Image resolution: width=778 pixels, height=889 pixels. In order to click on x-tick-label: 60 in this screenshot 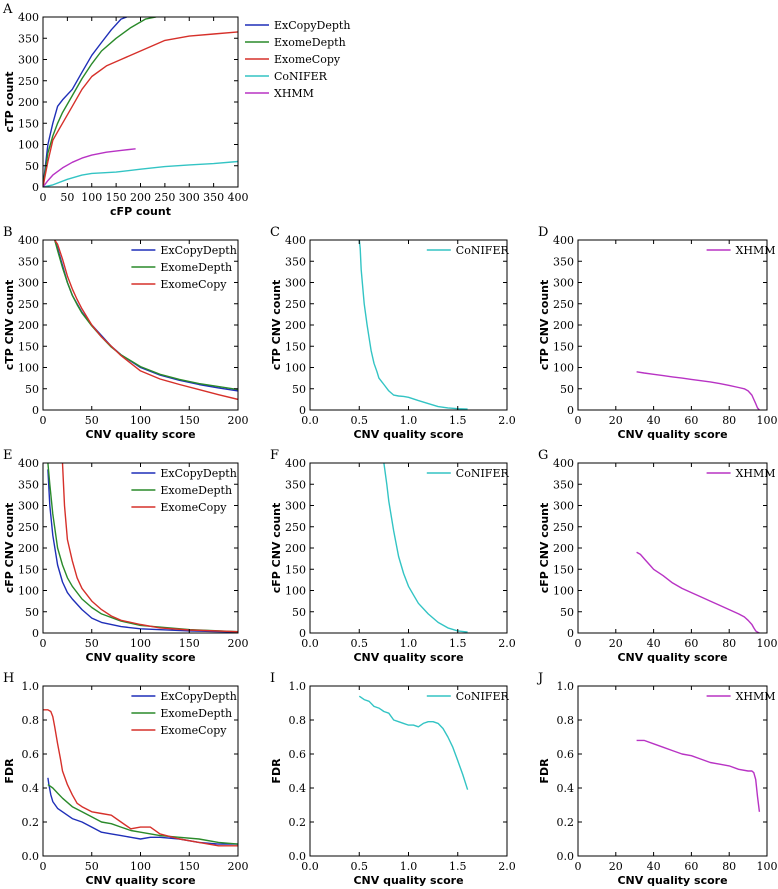, I will do `click(691, 643)`.